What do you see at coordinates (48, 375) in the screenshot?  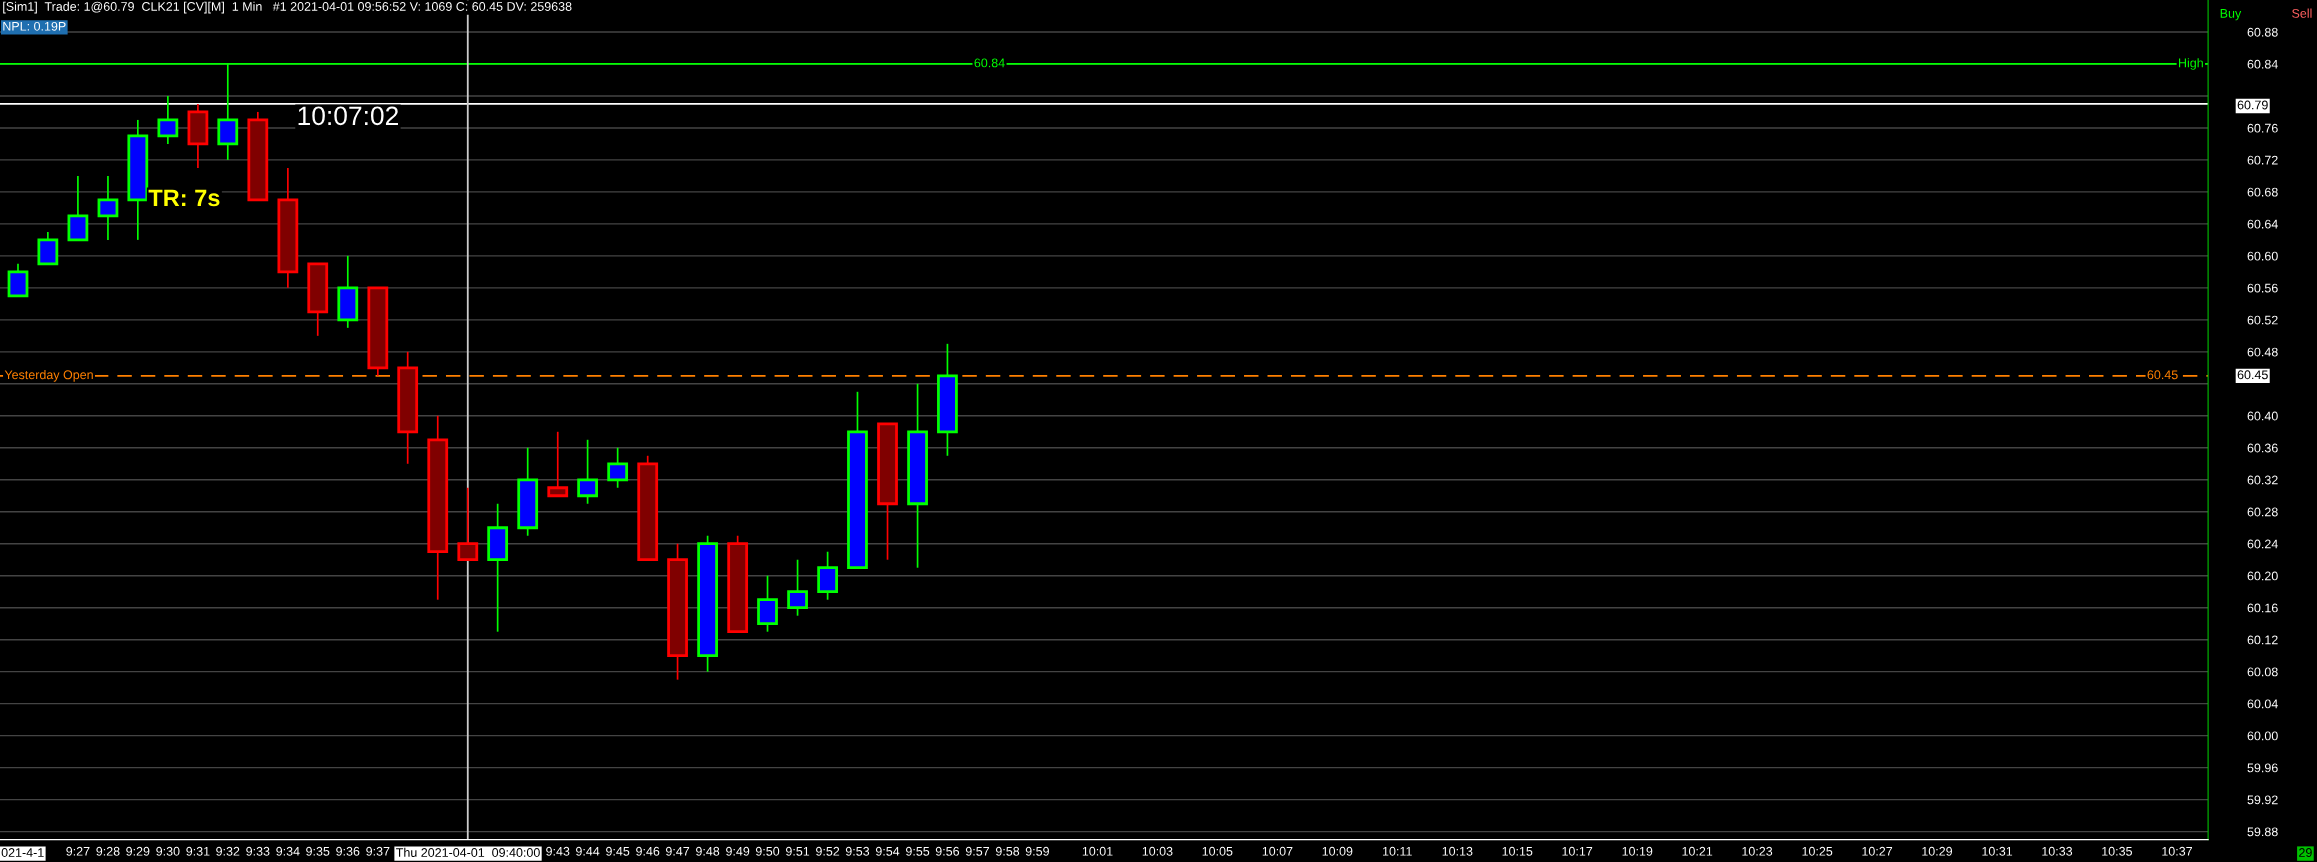 I see `ref-line-label: Yesterday Open` at bounding box center [48, 375].